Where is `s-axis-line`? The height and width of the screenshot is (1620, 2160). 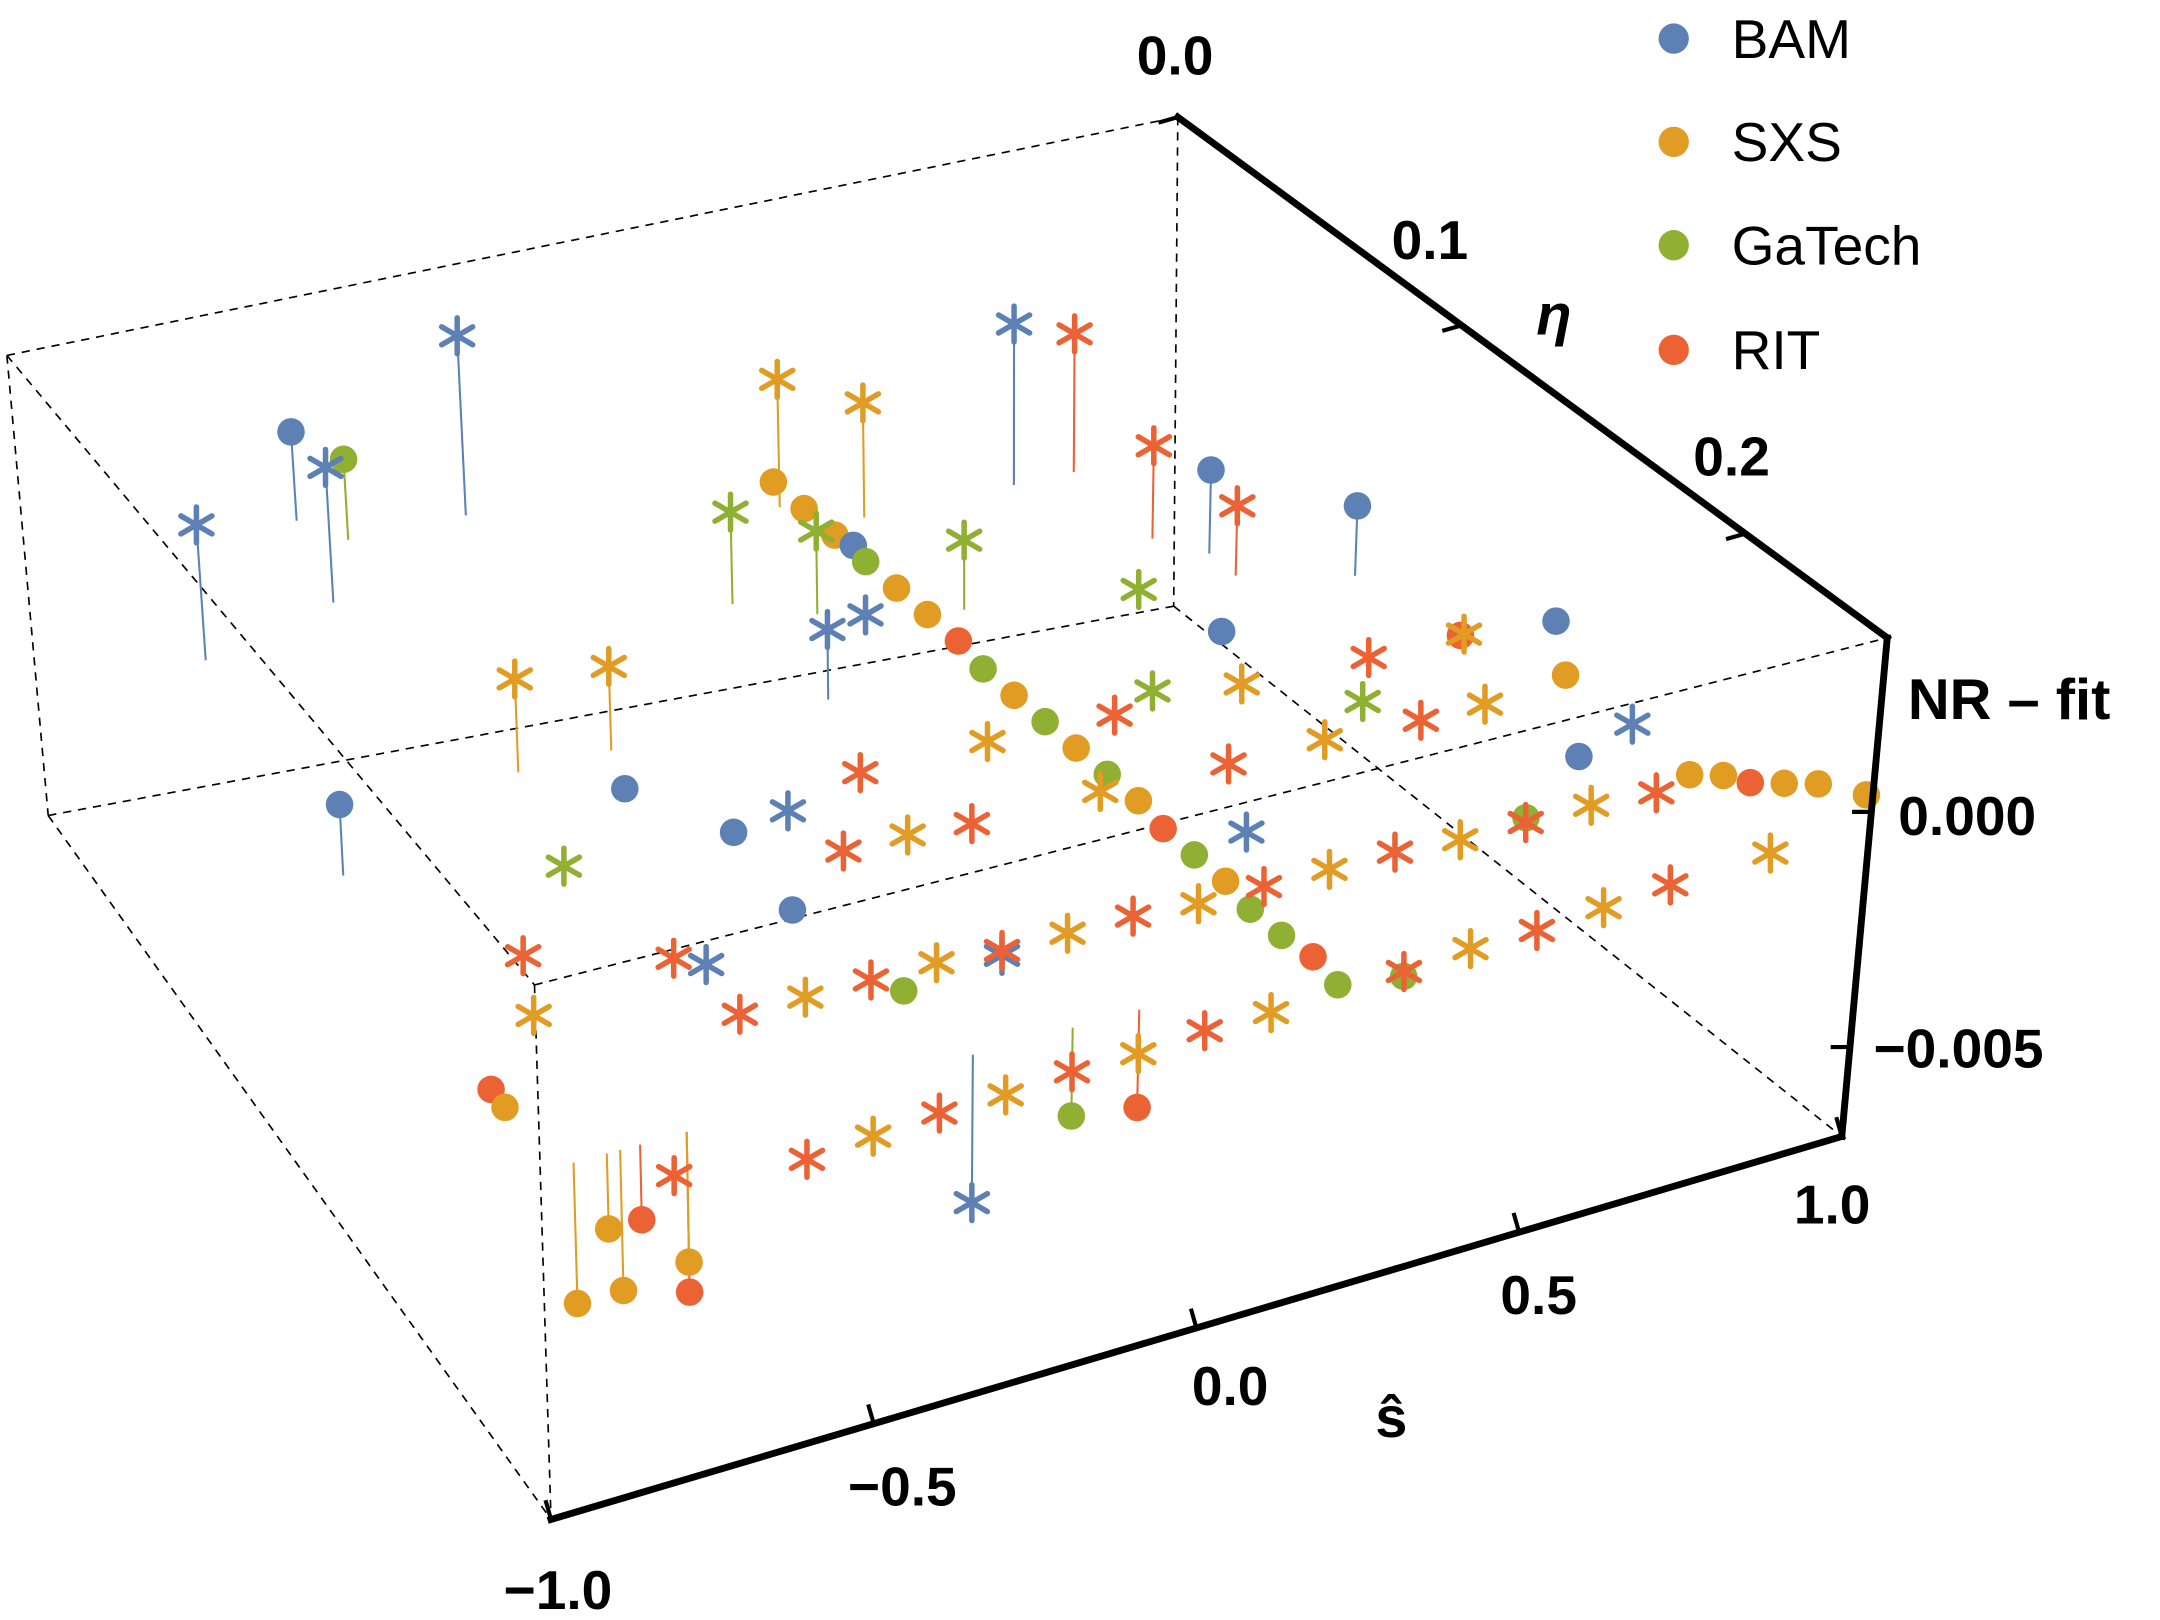
s-axis-line is located at coordinates (1196, 1328).